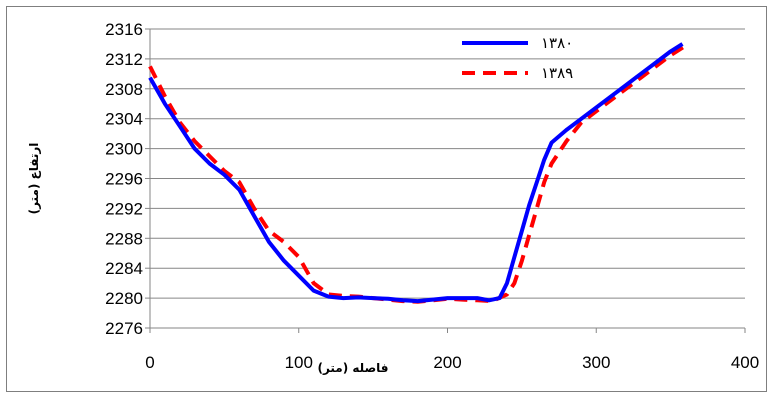 The height and width of the screenshot is (398, 775). What do you see at coordinates (447, 362) in the screenshot?
I see `x-tick-label: 200` at bounding box center [447, 362].